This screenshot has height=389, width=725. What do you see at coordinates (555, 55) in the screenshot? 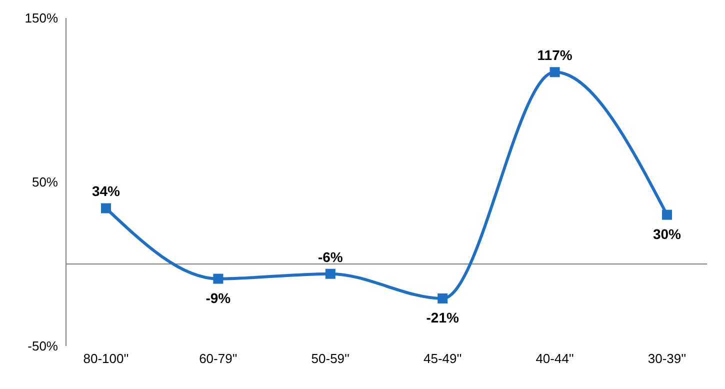
I see `data-label: 117%` at bounding box center [555, 55].